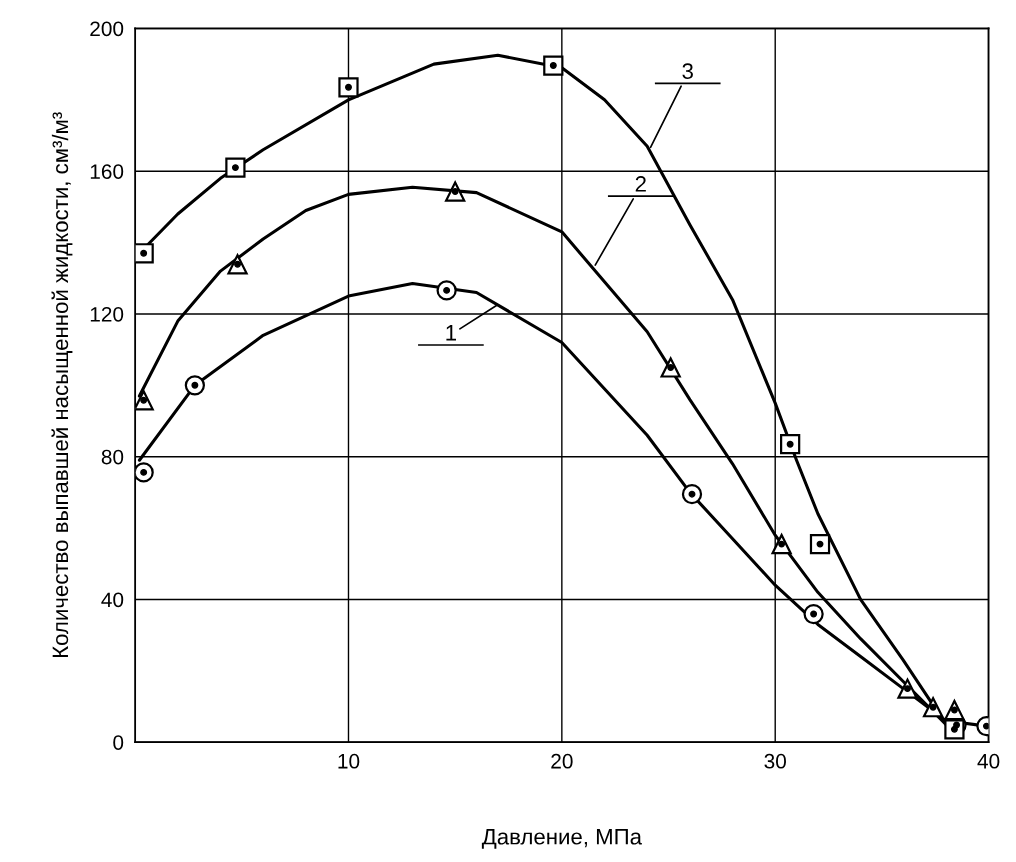 This screenshot has height=862, width=1016. I want to click on annotation: 2, so click(640, 184).